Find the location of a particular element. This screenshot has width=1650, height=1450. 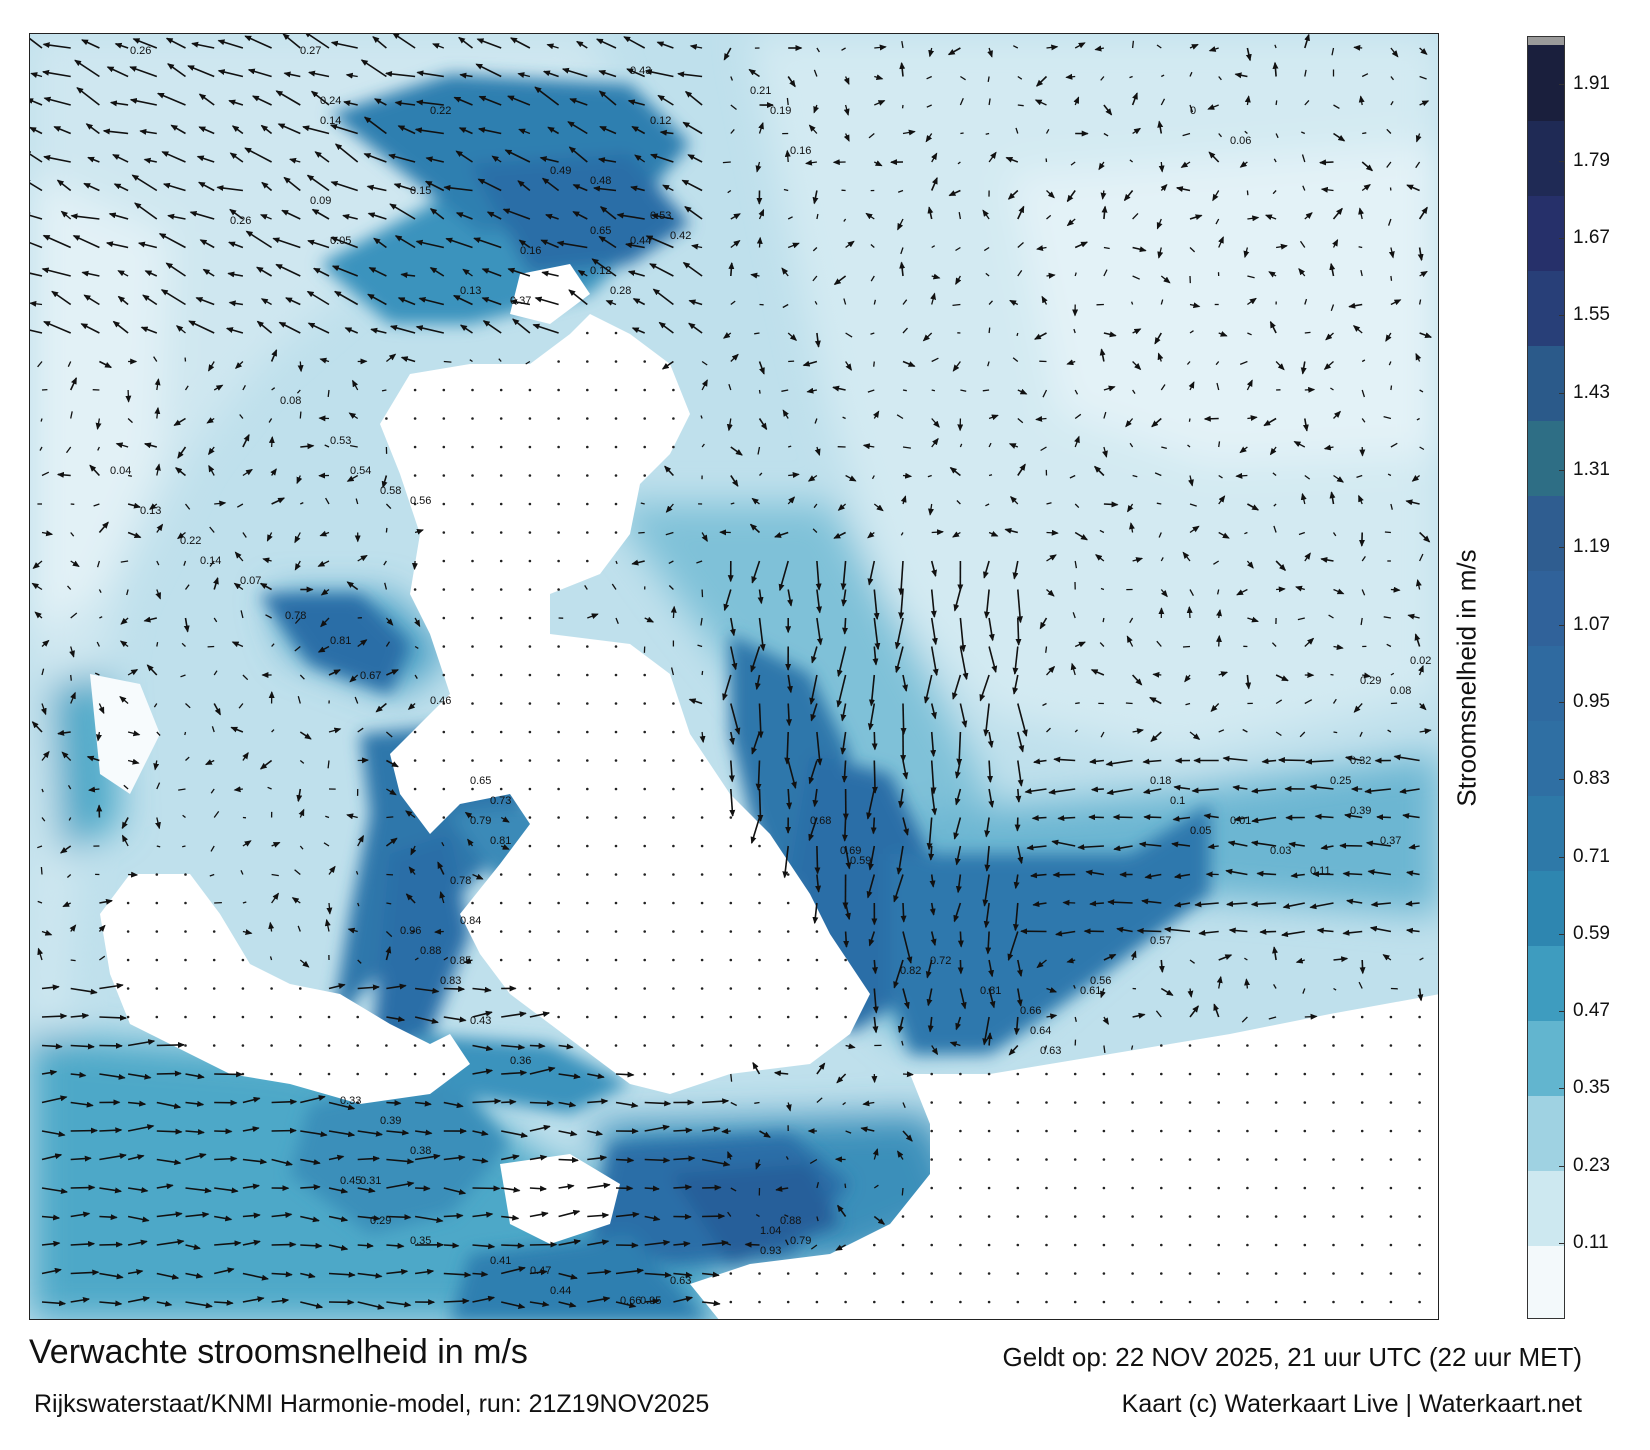

land-island-b is located at coordinates (550, 294).